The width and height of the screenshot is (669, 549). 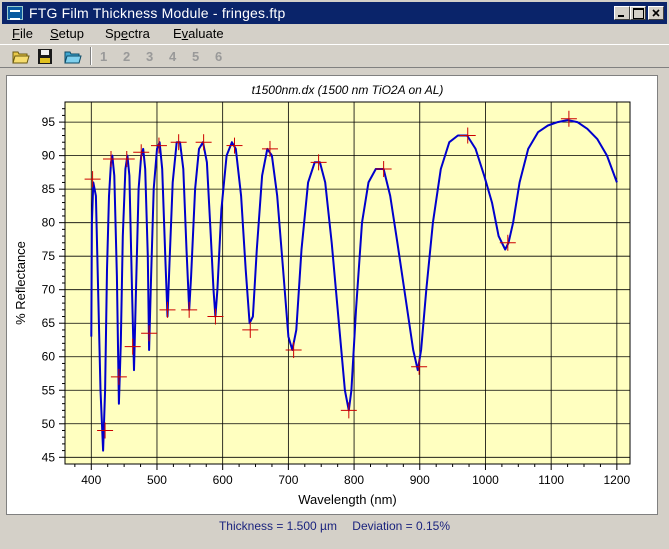 I want to click on spectrum-6-button: 6, so click(x=219, y=56).